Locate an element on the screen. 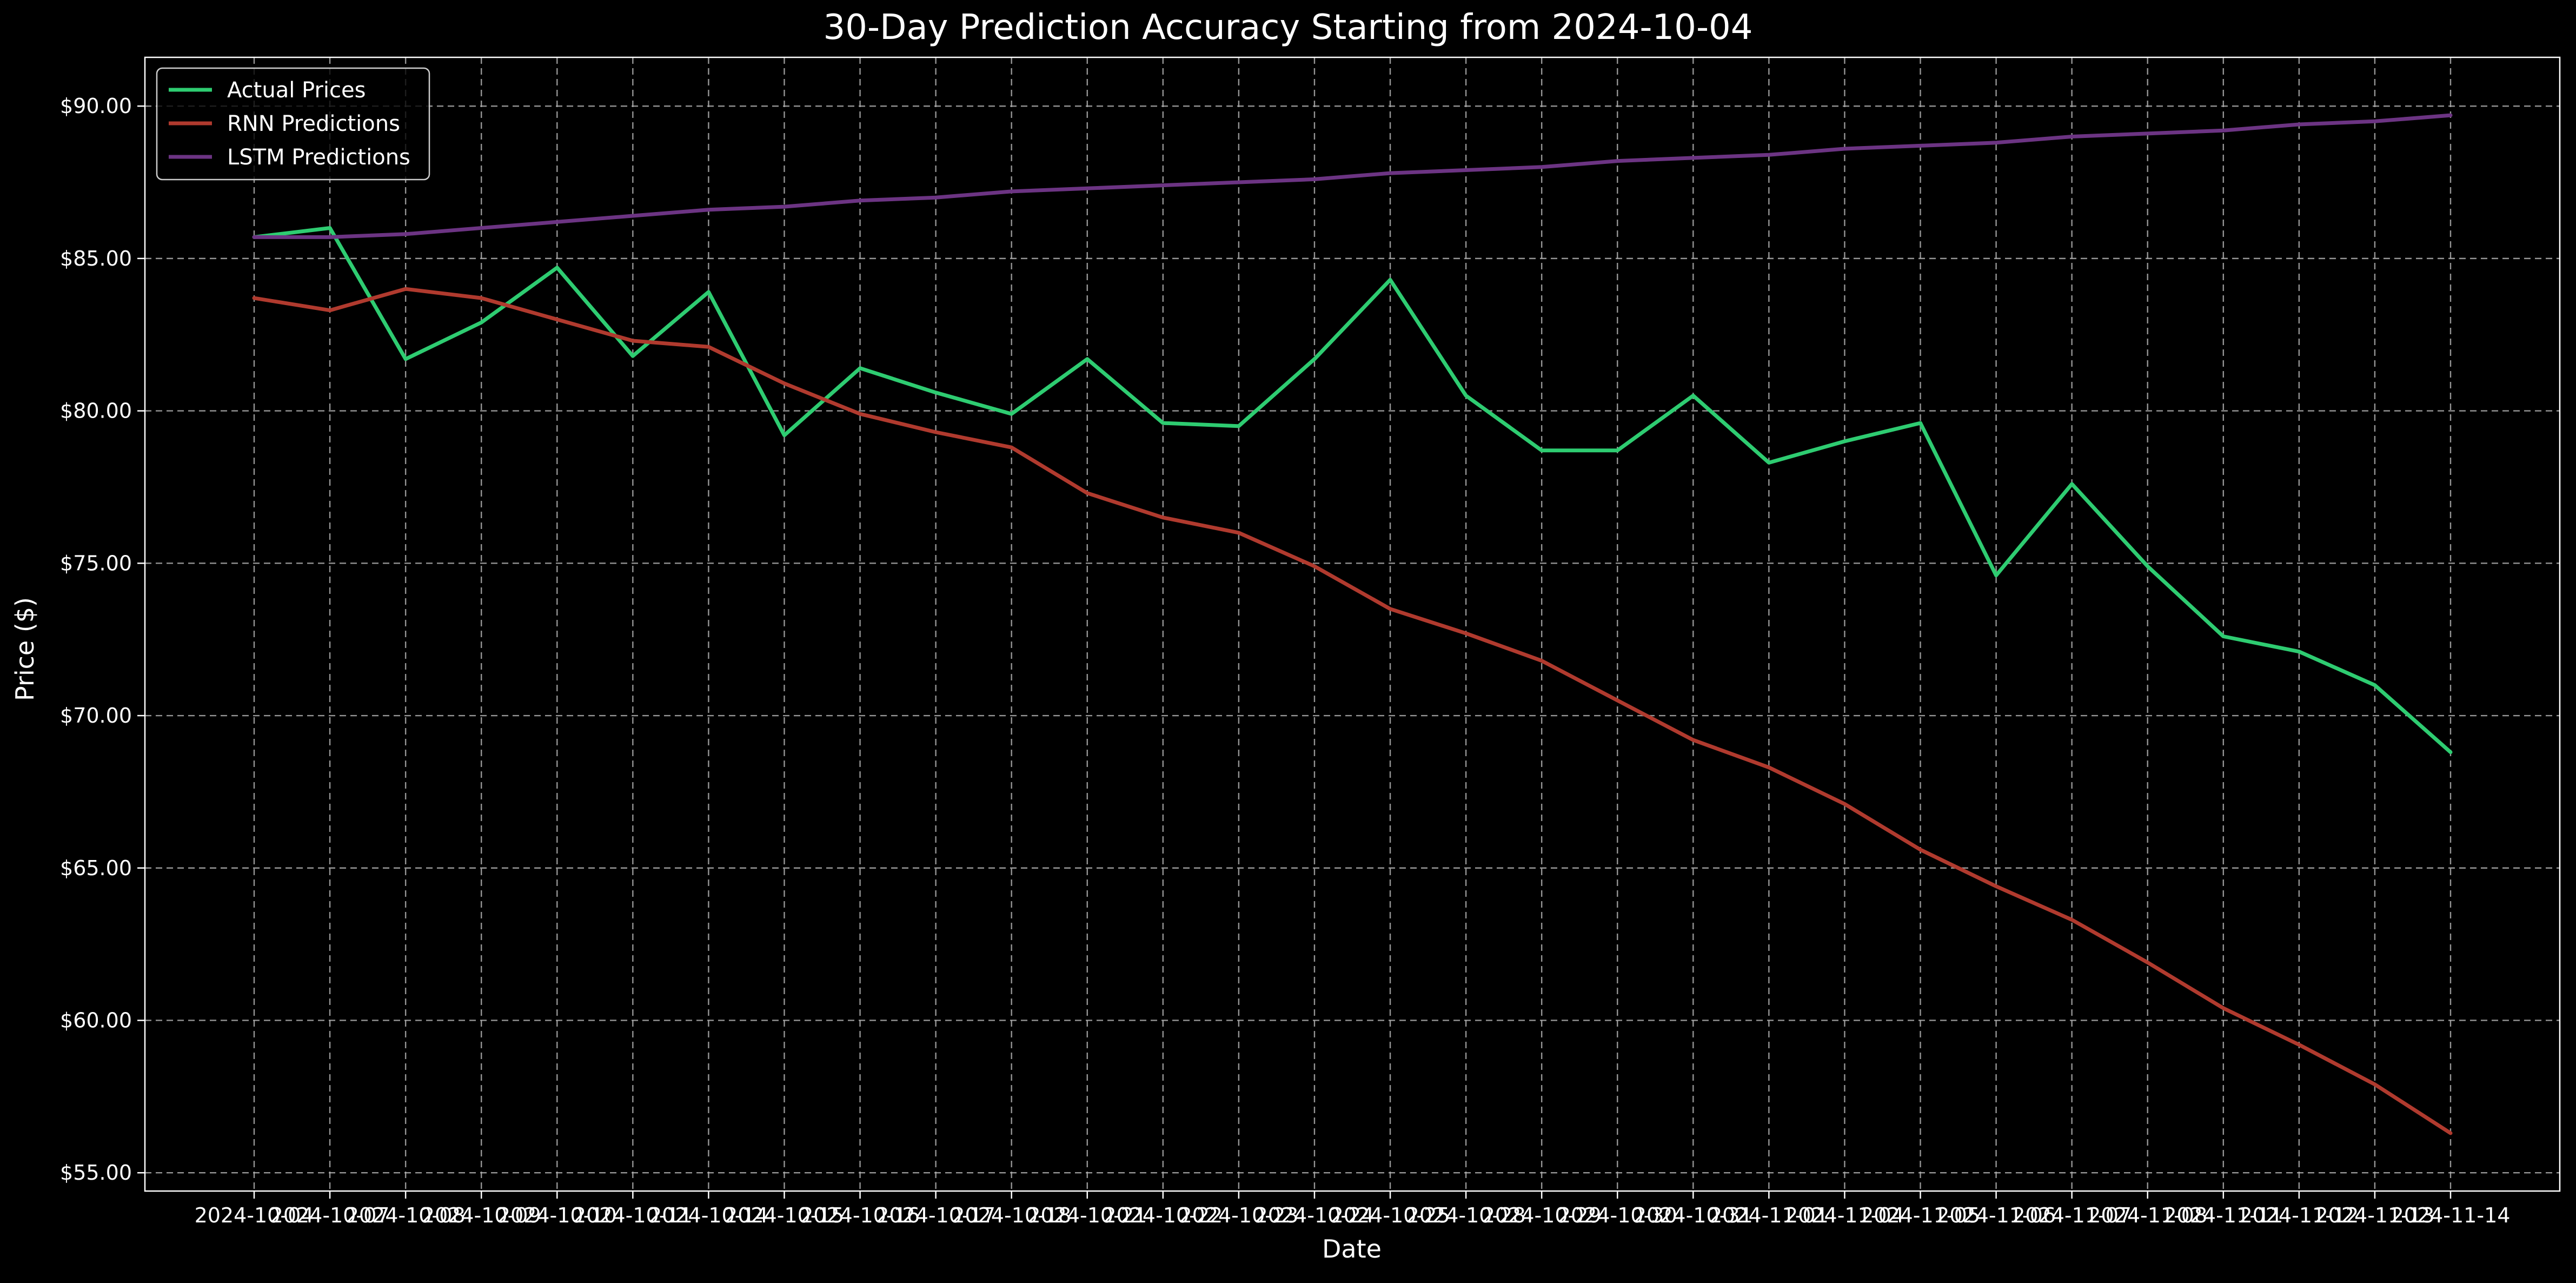 The width and height of the screenshot is (2576, 1283). x-tick-label: 2024-10-04 is located at coordinates (254, 1215).